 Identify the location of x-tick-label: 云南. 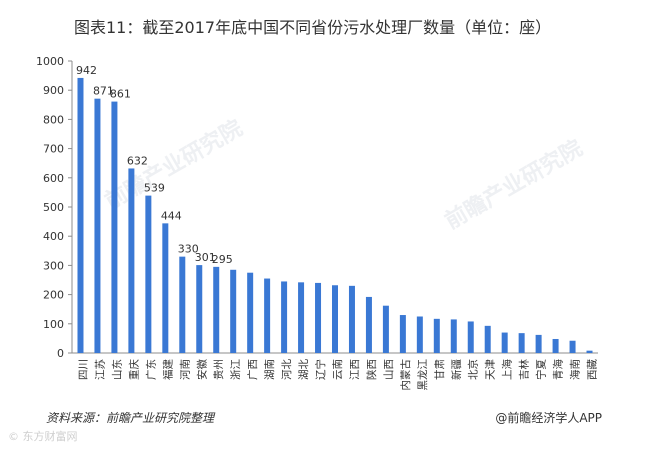
(337, 369).